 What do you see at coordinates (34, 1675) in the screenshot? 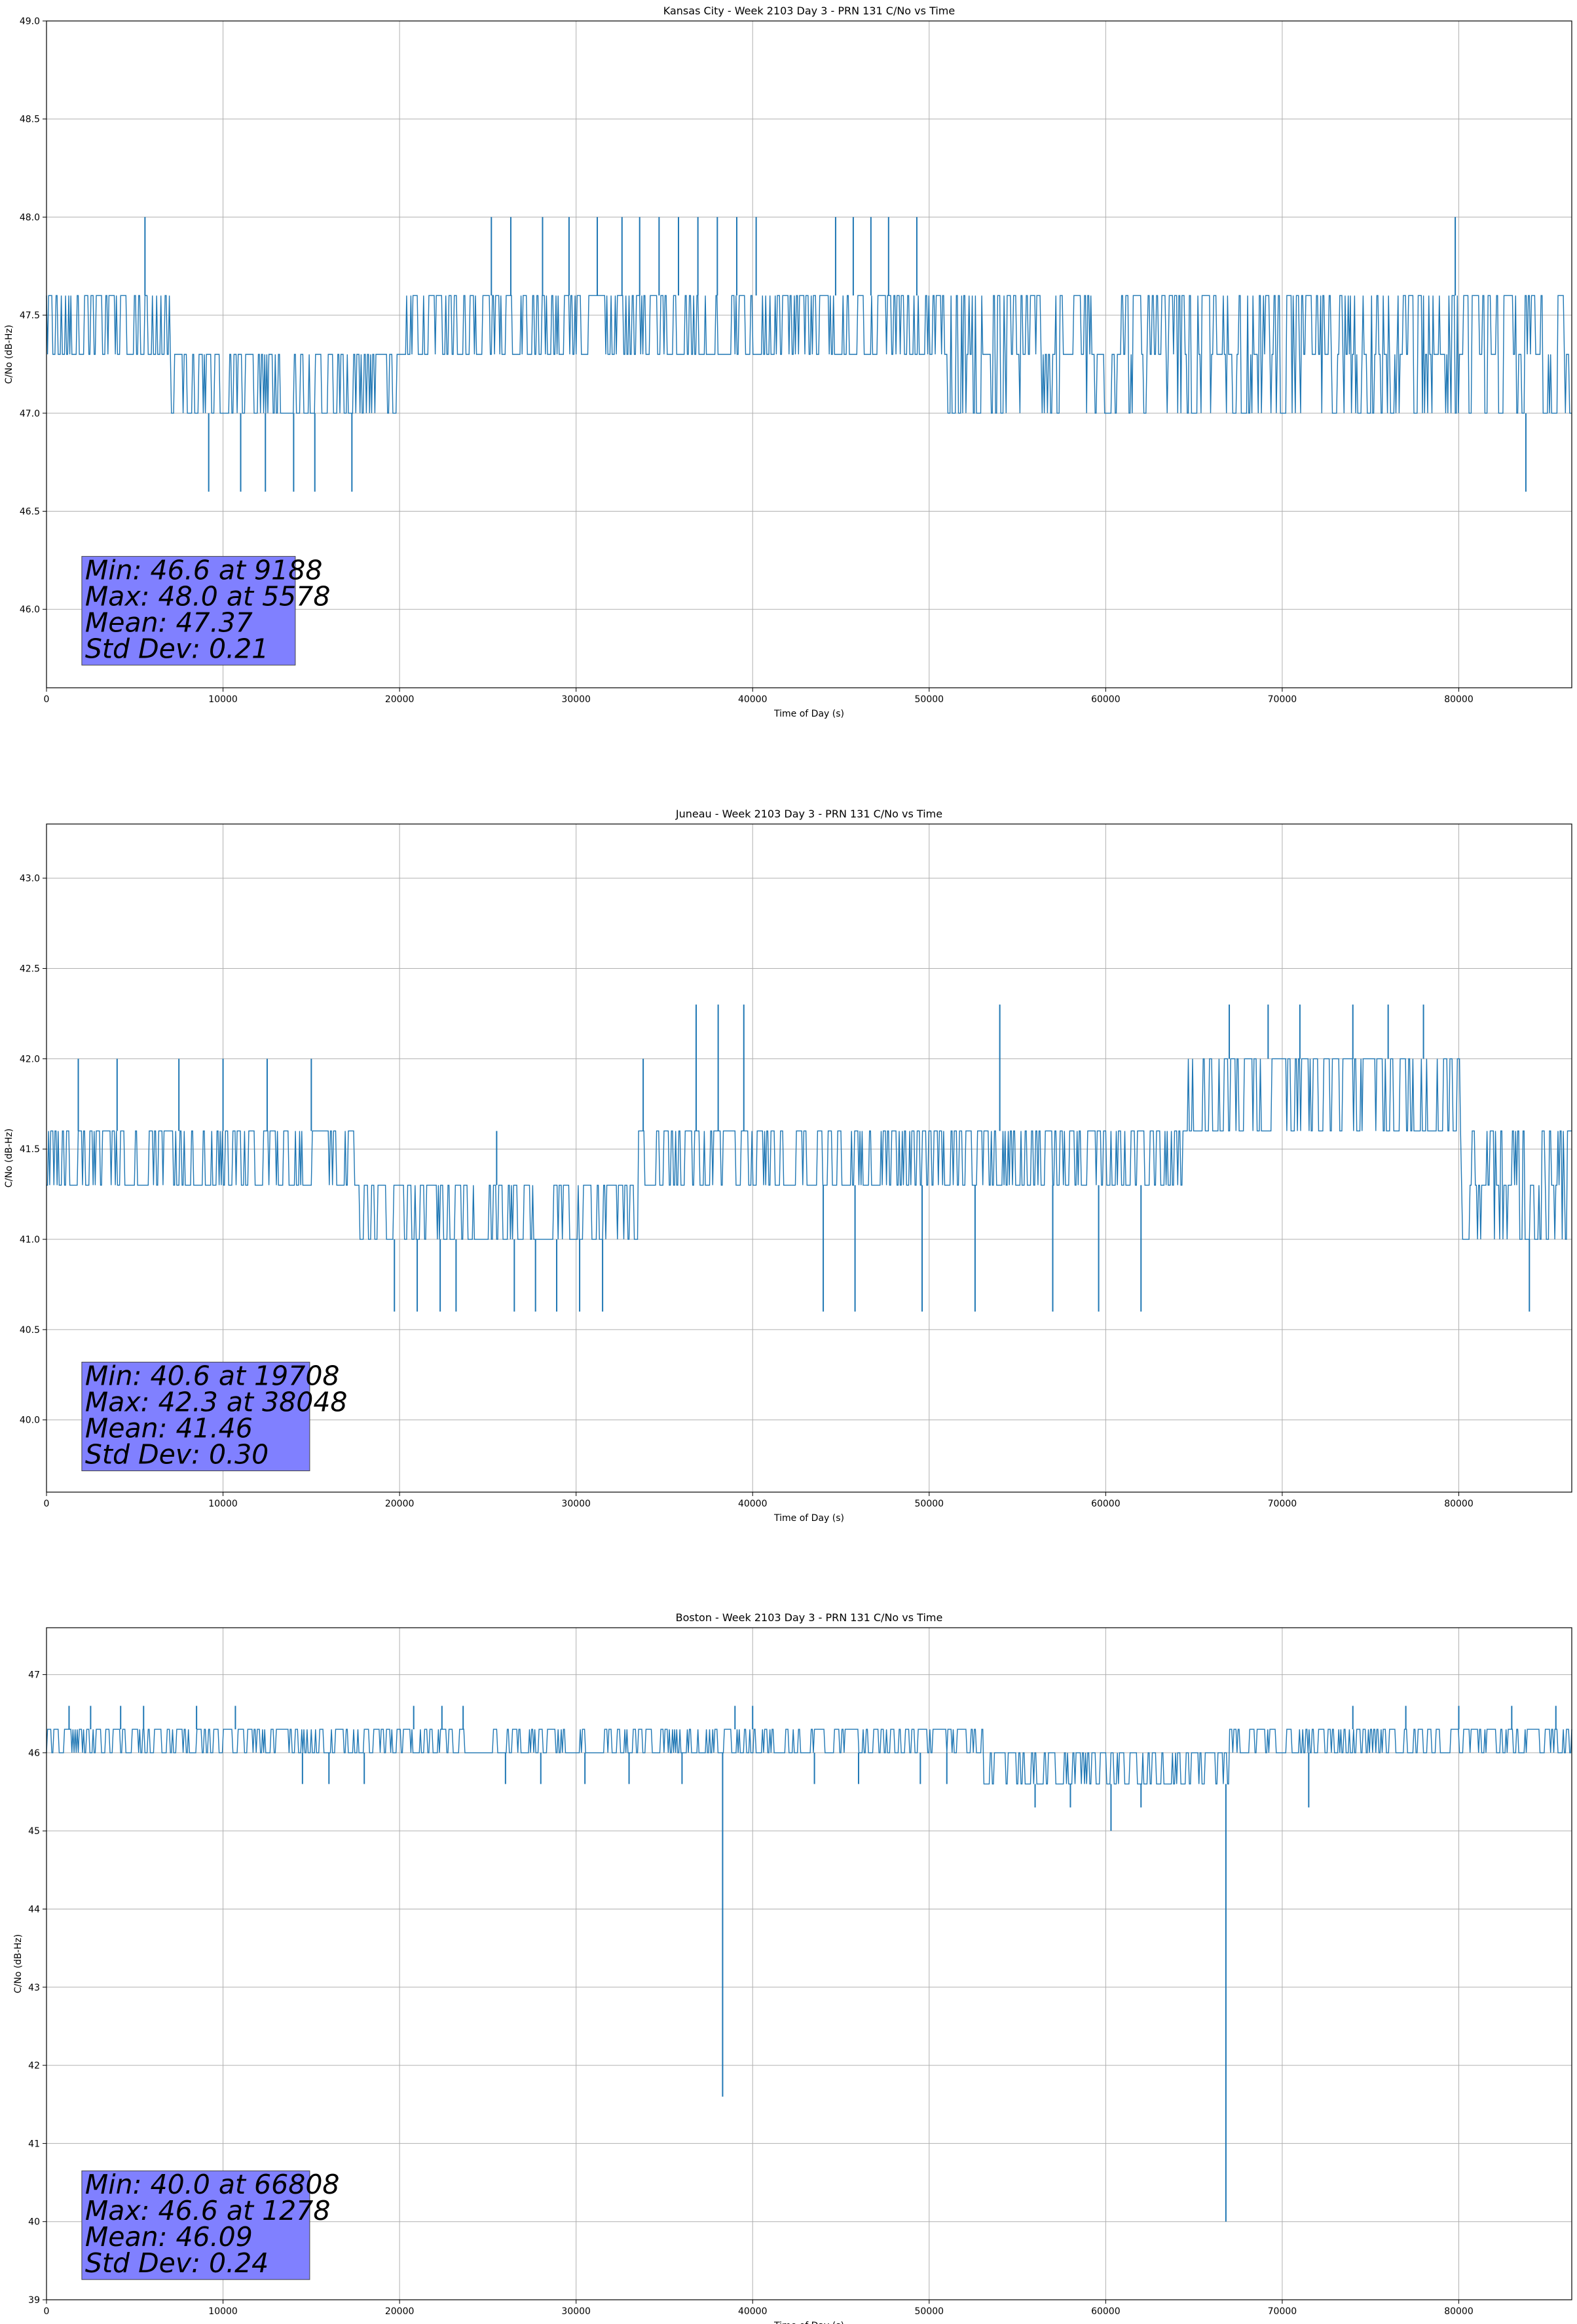
I see `y-tick-label: 47` at bounding box center [34, 1675].